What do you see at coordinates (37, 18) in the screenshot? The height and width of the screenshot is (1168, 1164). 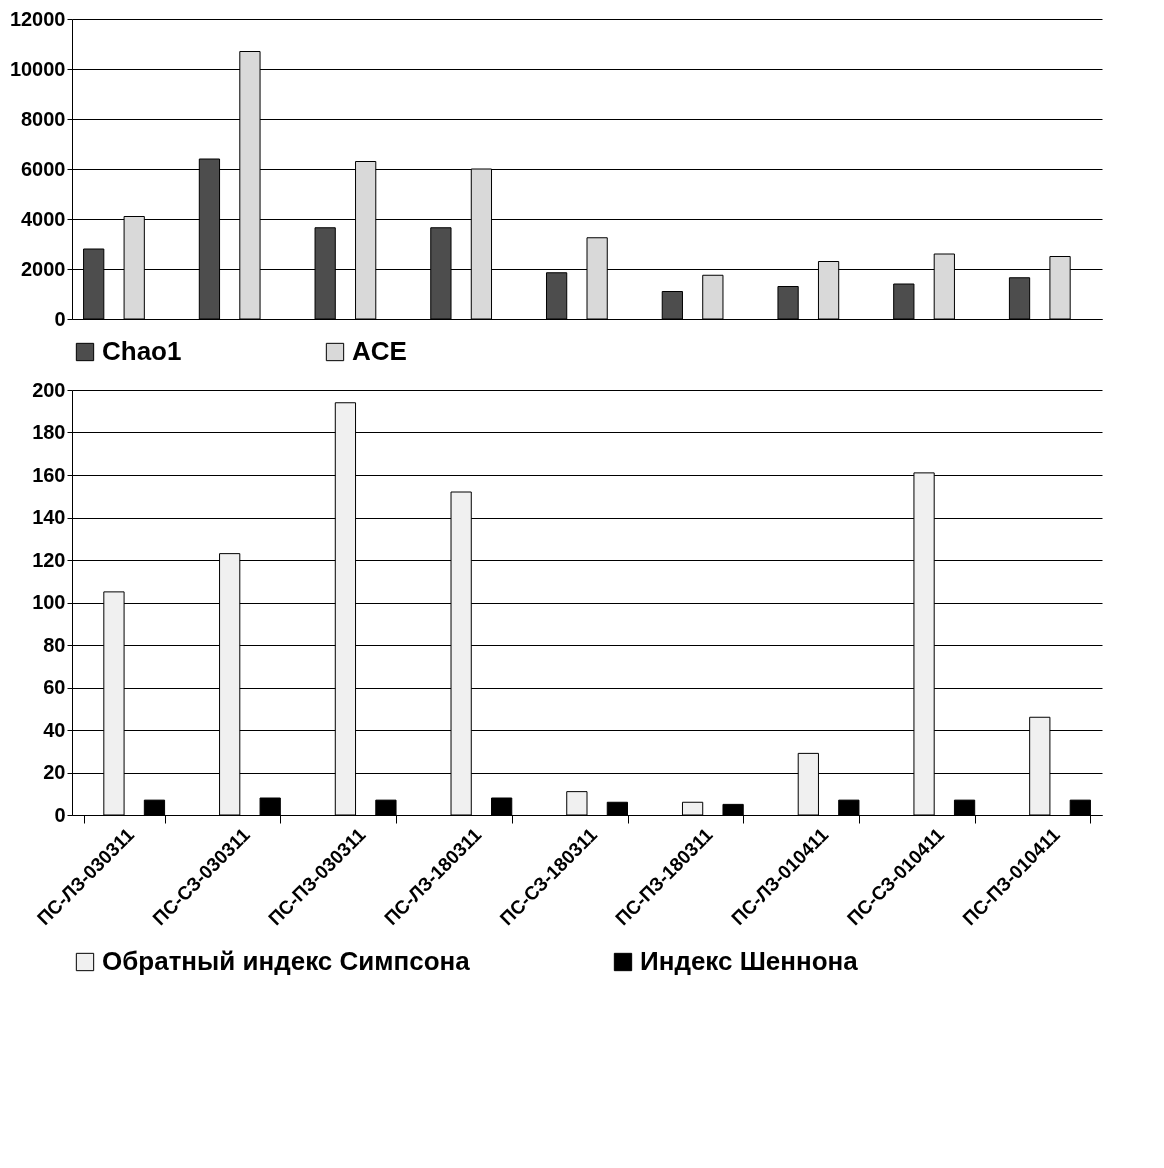 I see `y-tick-label: 12000` at bounding box center [37, 18].